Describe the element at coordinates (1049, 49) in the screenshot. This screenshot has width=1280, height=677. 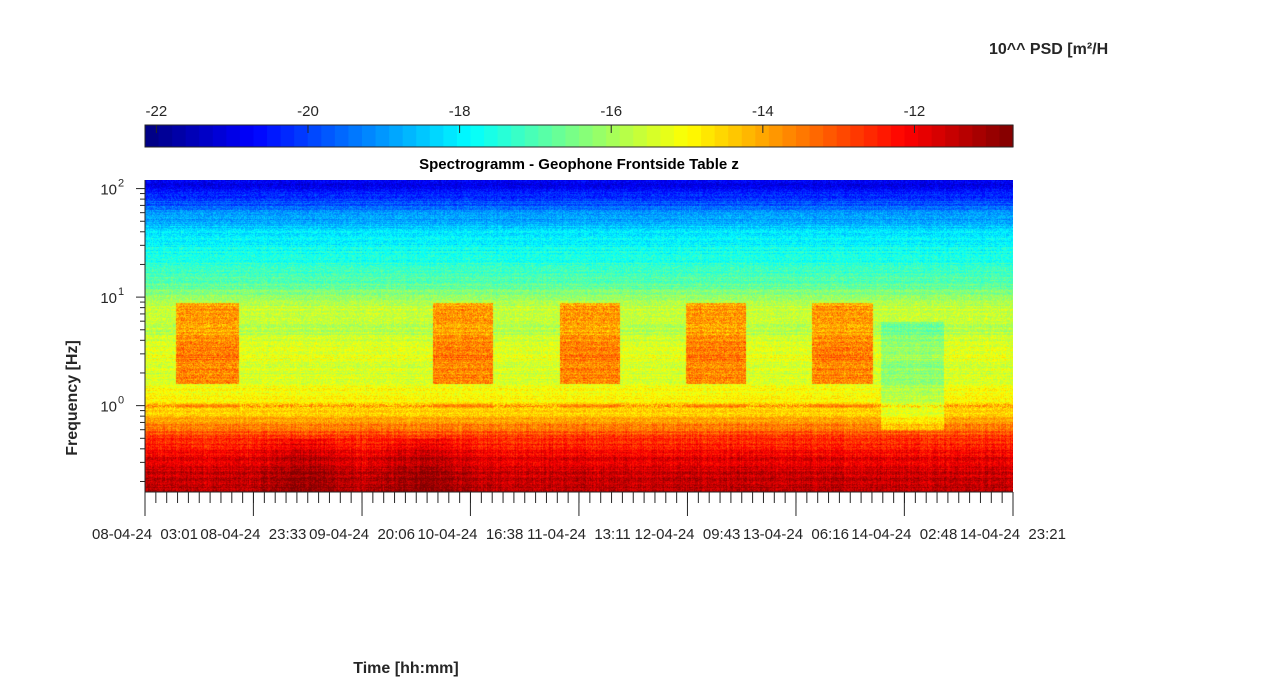
I see `colorbar-label: 10^^ PSD [m²/H` at that location.